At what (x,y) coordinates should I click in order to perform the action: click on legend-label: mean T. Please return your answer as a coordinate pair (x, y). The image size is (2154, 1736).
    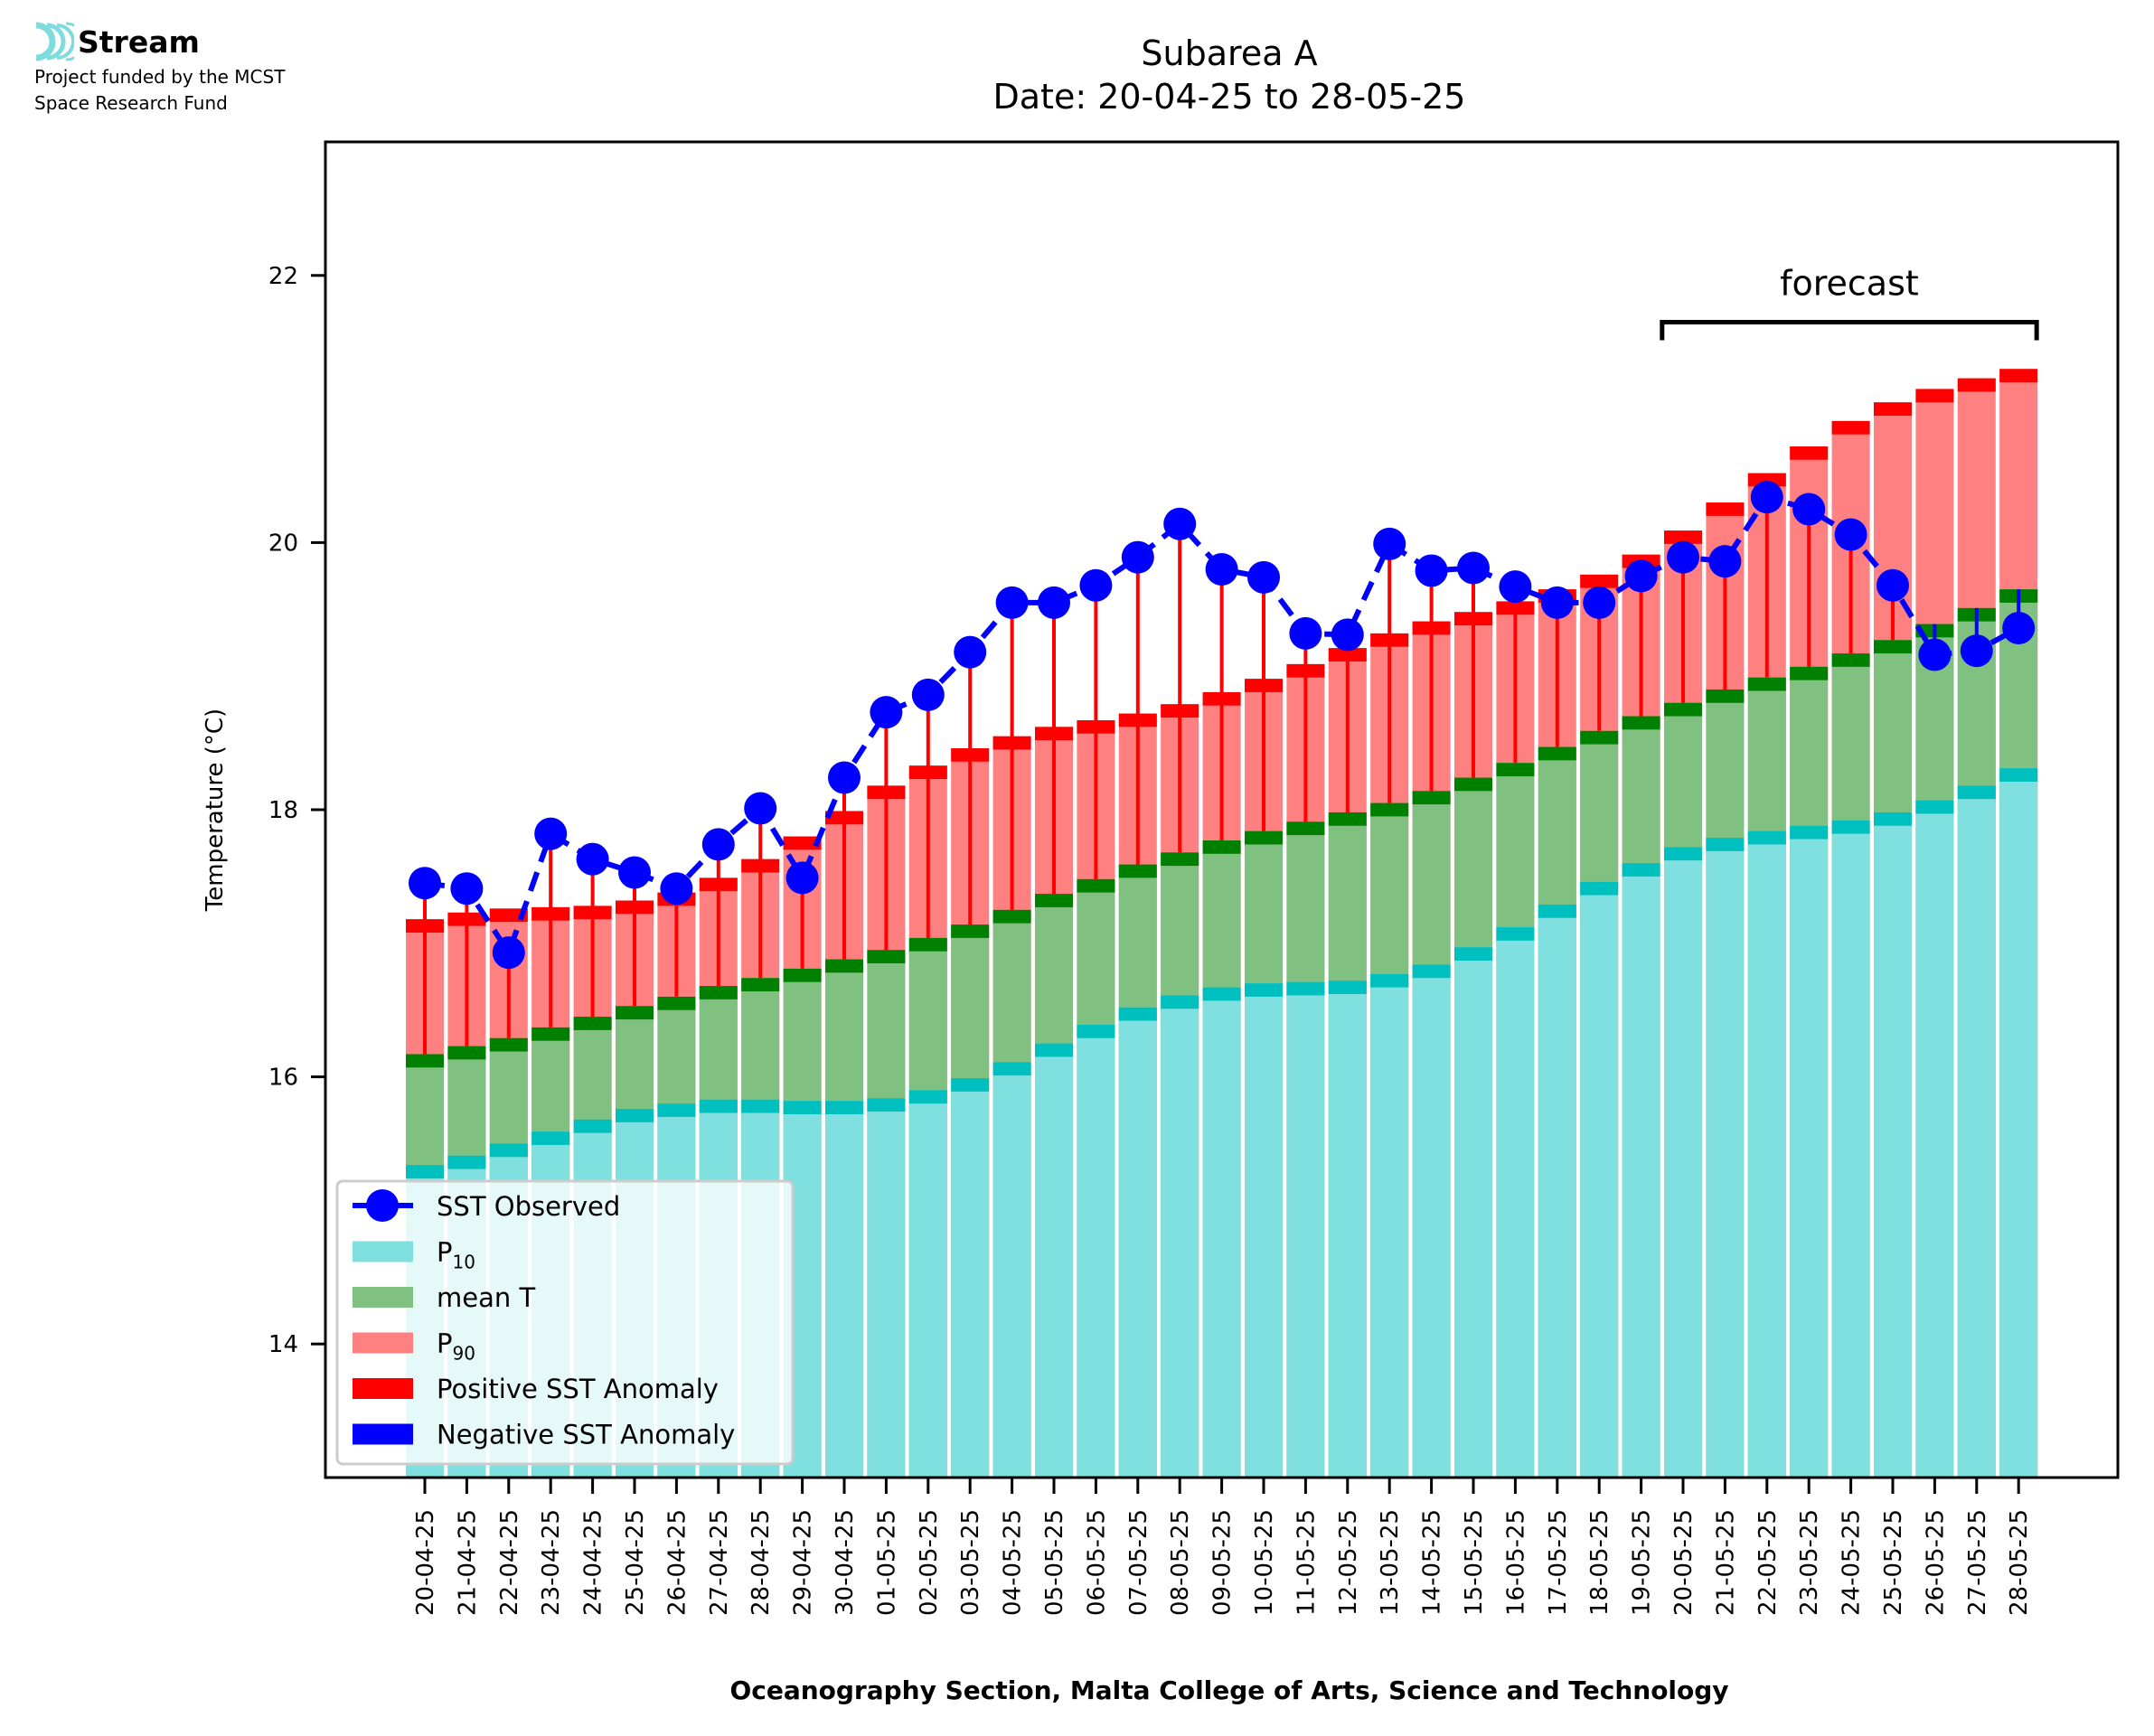
    Looking at the image, I should click on (486, 1297).